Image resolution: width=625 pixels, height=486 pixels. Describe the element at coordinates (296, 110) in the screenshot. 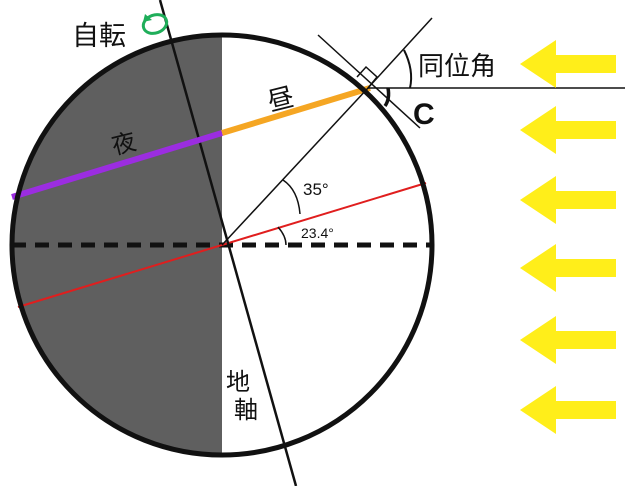

I see `day-segment` at that location.